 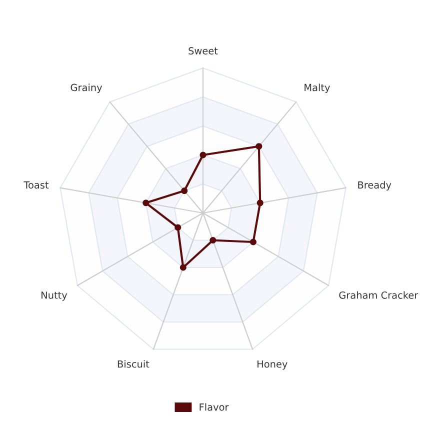 I want to click on spoke-label: Bready, so click(x=375, y=186).